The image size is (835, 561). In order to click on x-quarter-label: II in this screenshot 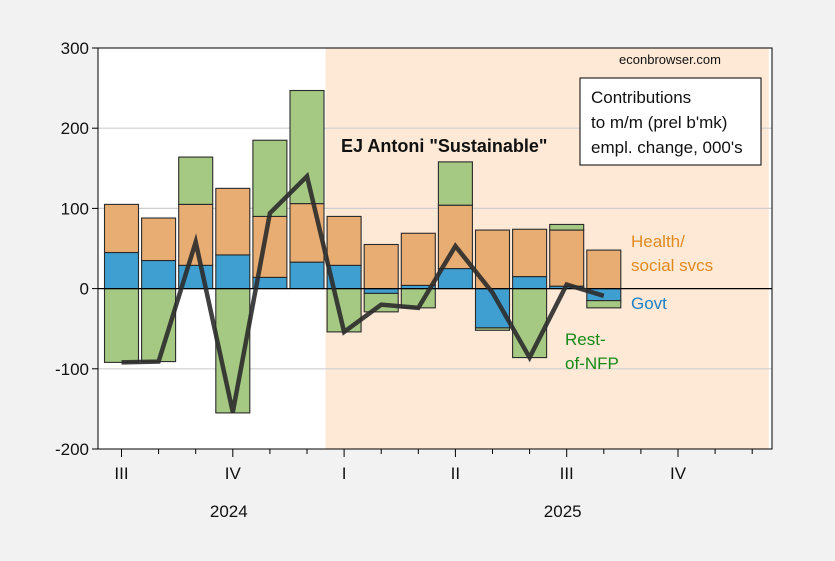, I will do `click(455, 473)`.